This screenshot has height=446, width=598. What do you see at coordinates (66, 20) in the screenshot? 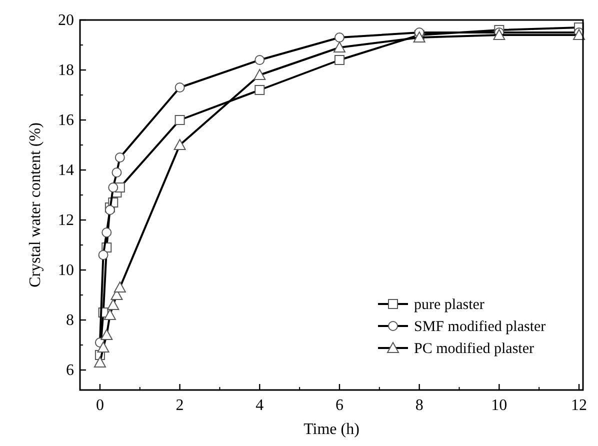
I see `y-tick-label: 20` at bounding box center [66, 20].